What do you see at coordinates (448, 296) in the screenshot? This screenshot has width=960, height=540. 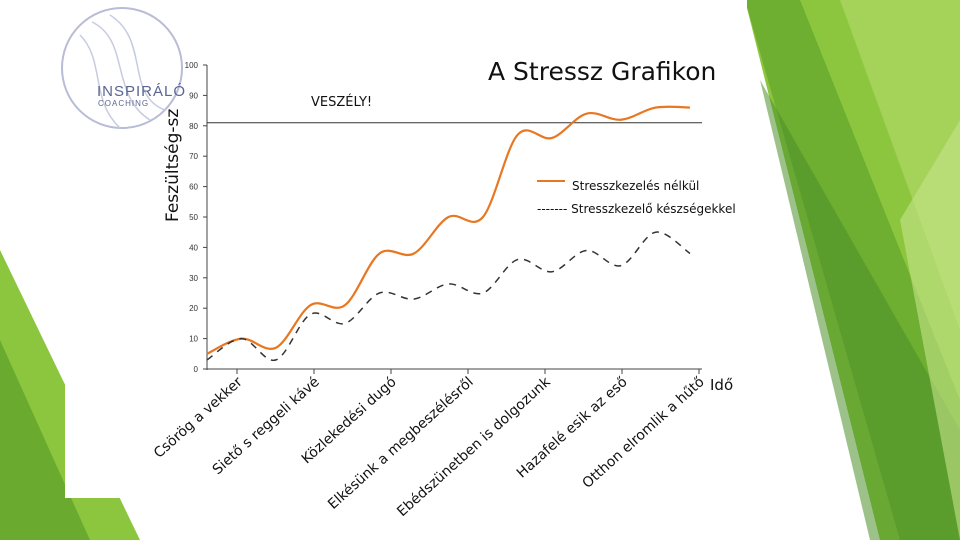 I see `series-line-stresszkezelo-keszsegekkel` at bounding box center [448, 296].